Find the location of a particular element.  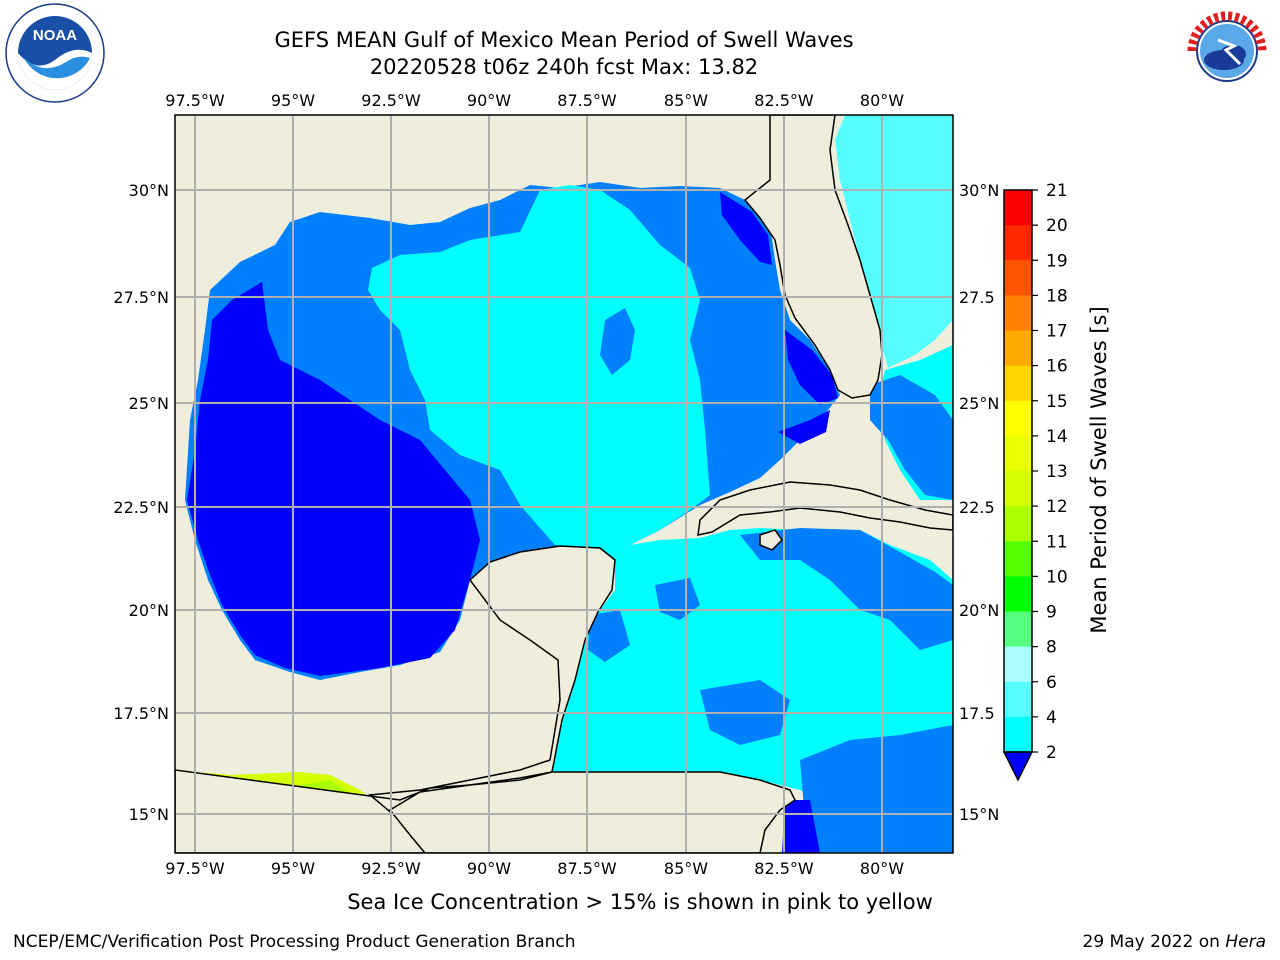

yucatan-channel-deep is located at coordinates (804, 427).